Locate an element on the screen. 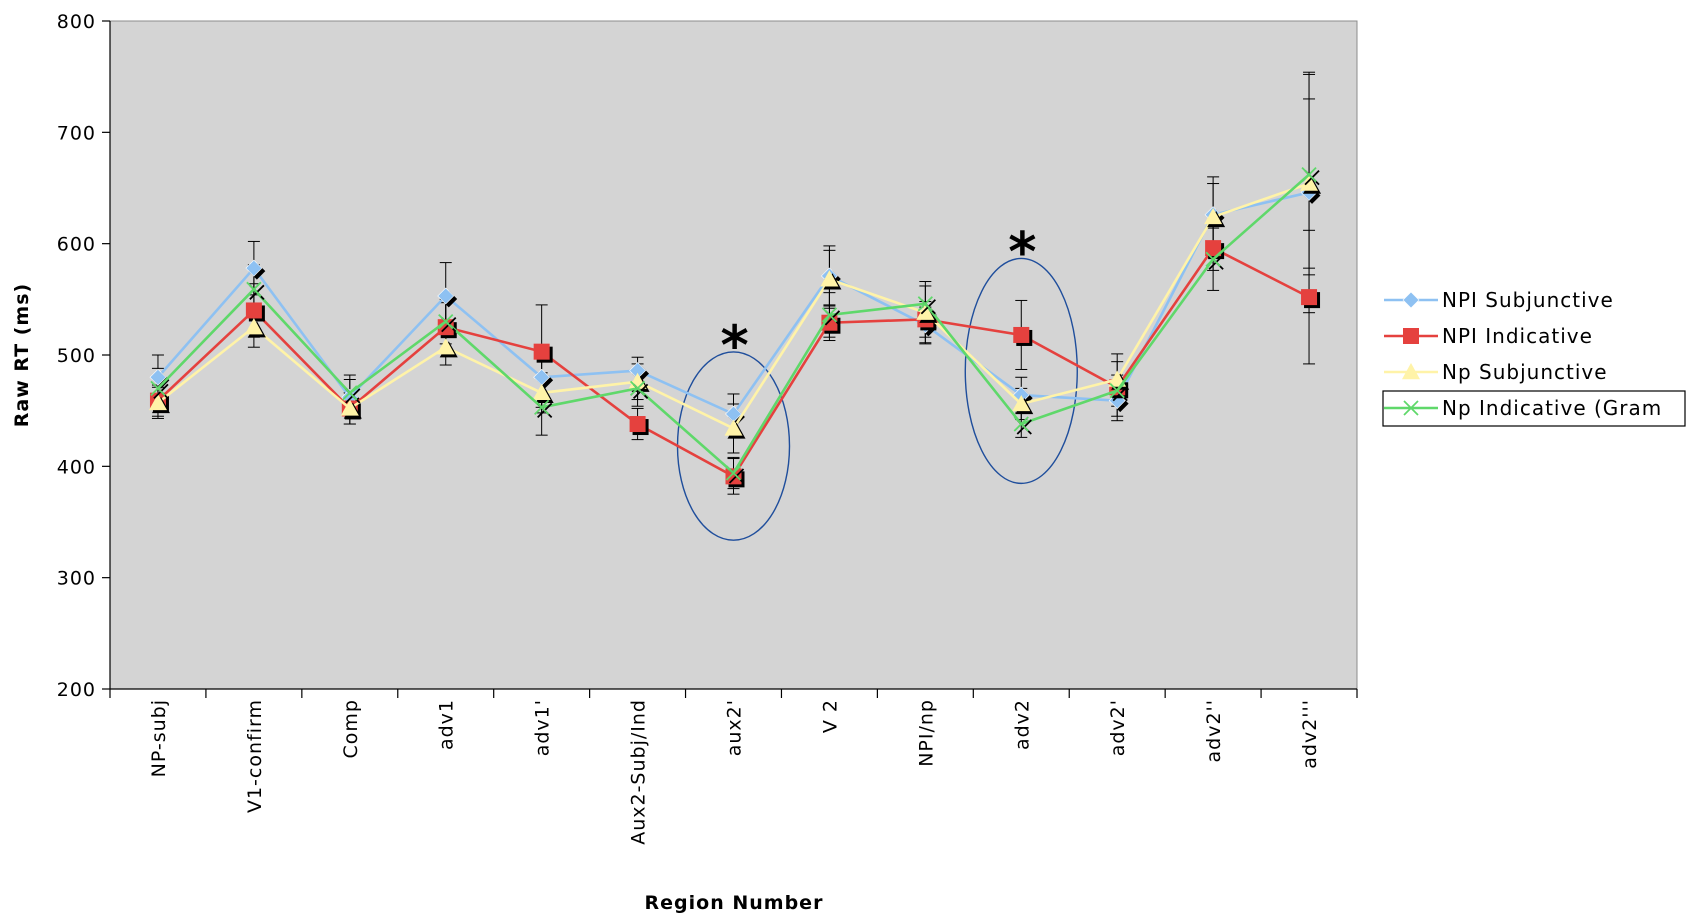  x-tick-label: adv1' is located at coordinates (543, 727).